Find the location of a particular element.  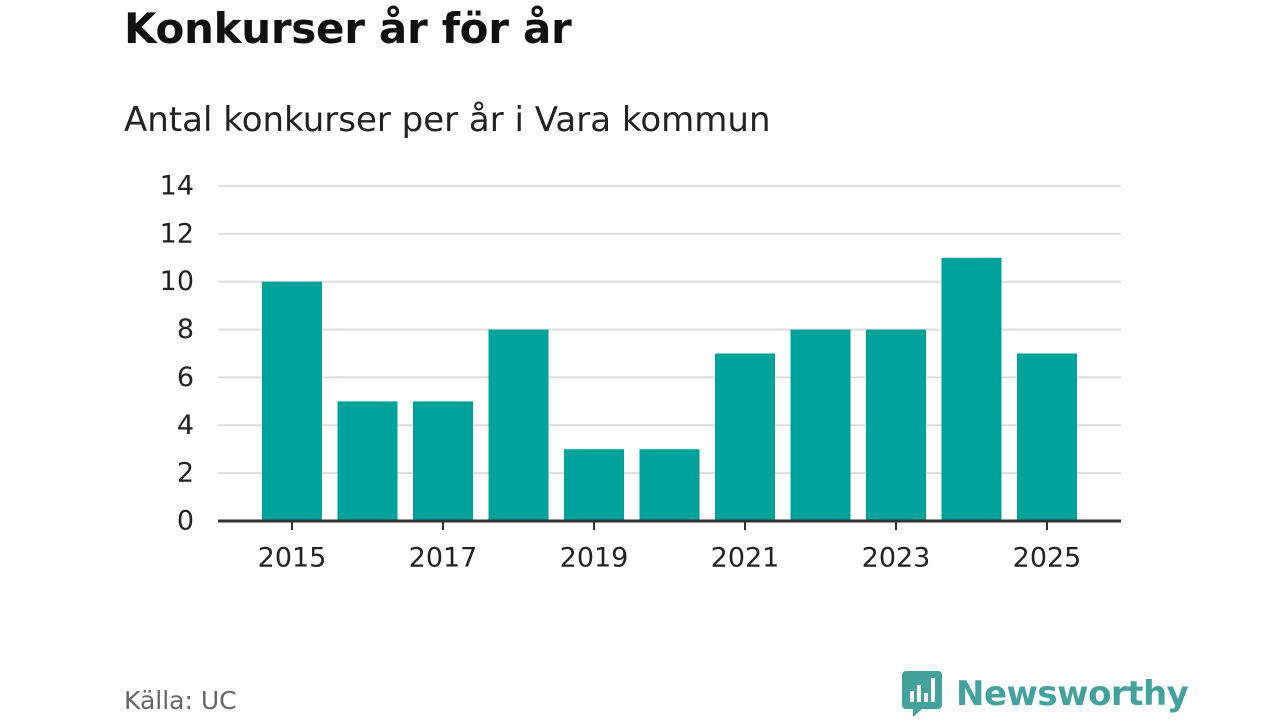

chart-subtitle: Antal konkurser per år i Vara kommun is located at coordinates (447, 120).